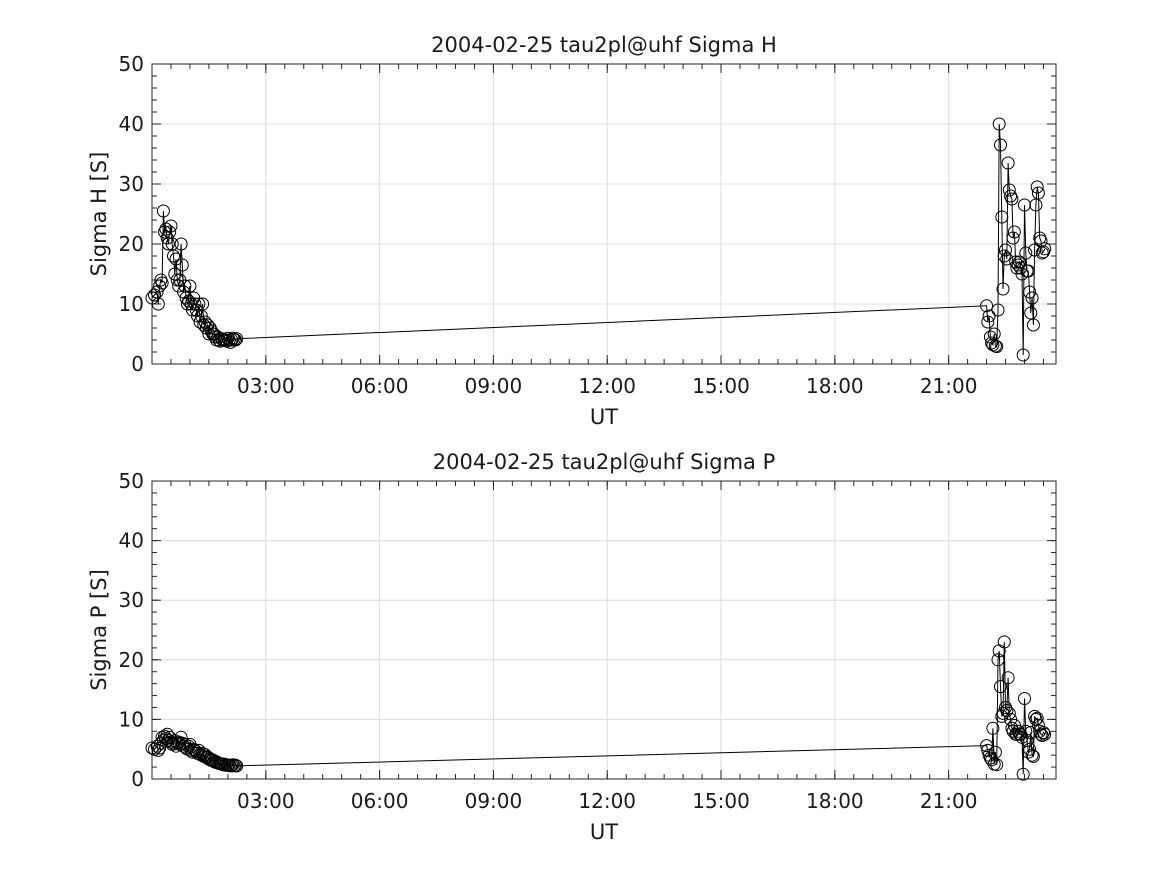 This screenshot has width=1167, height=875. What do you see at coordinates (598, 708) in the screenshot?
I see `series-line` at bounding box center [598, 708].